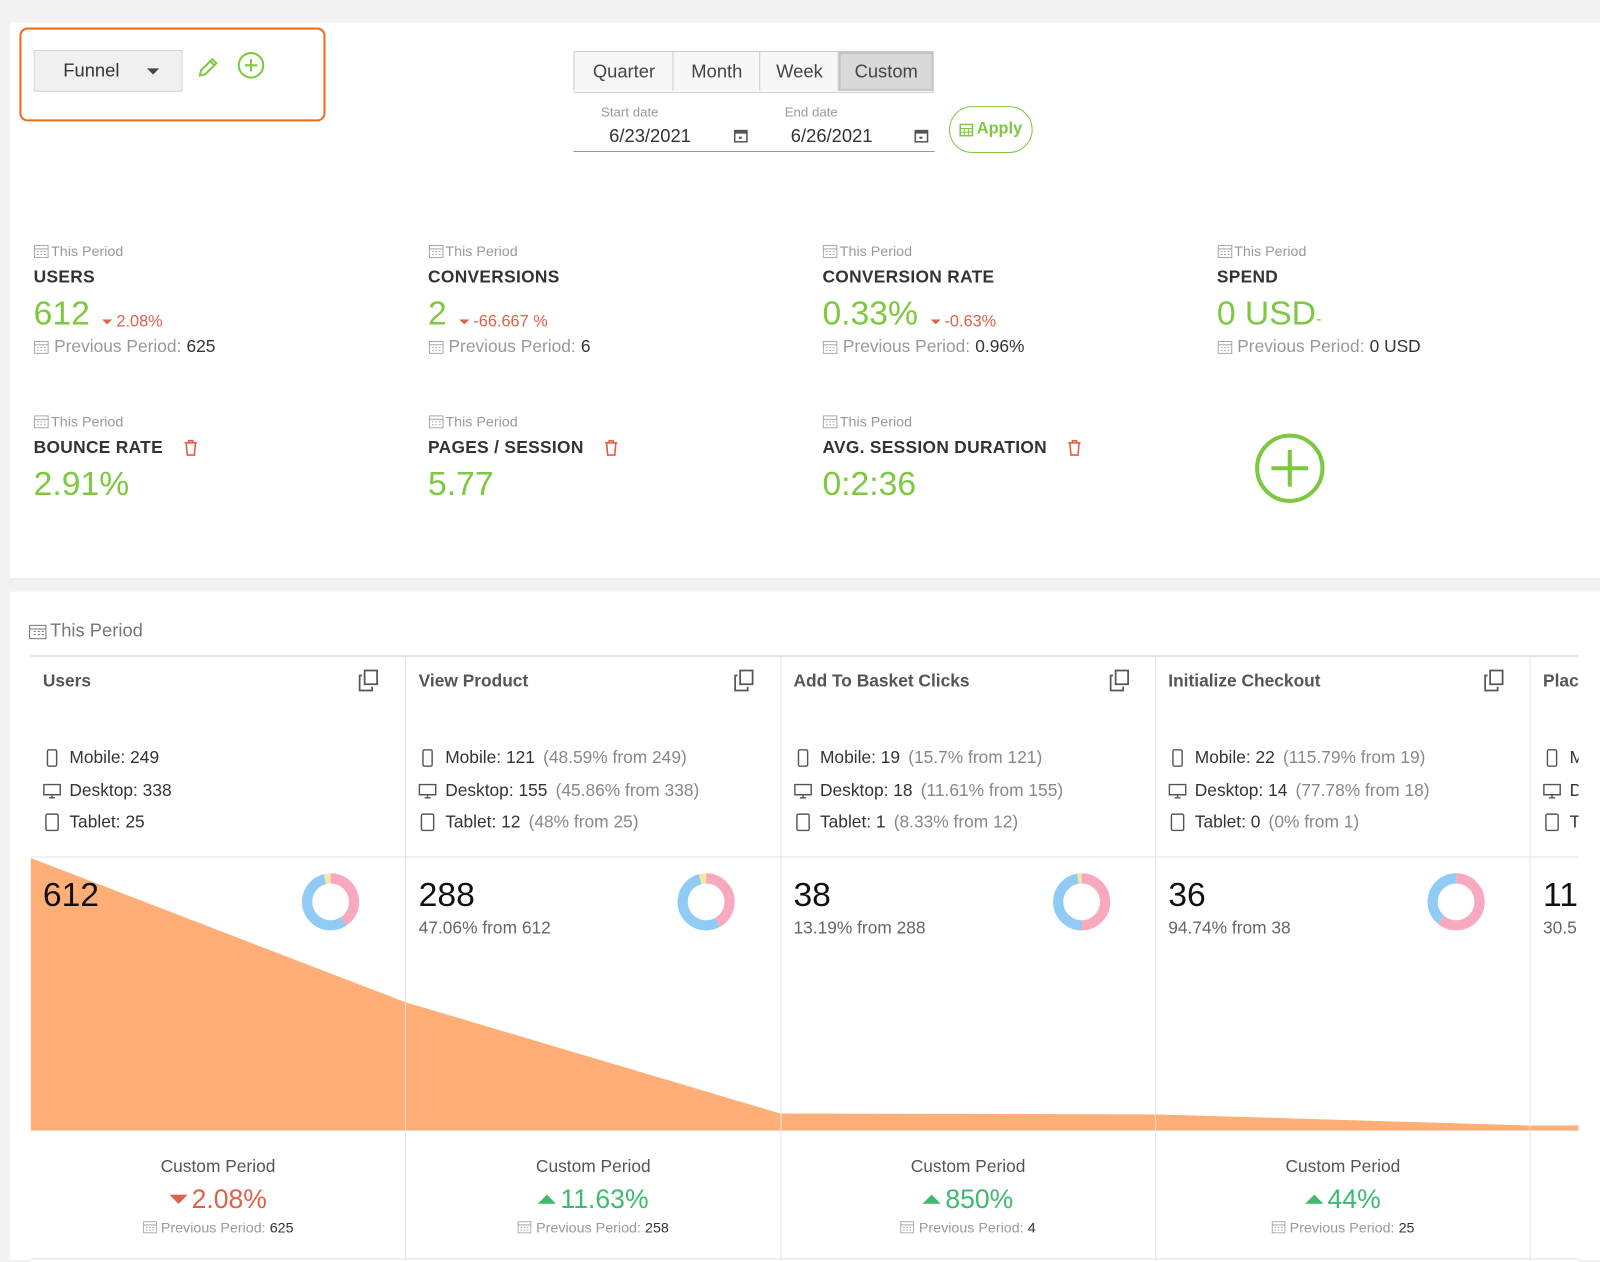 This screenshot has width=1600, height=1262. What do you see at coordinates (218, 1166) in the screenshot?
I see `footer-label: Custom Period` at bounding box center [218, 1166].